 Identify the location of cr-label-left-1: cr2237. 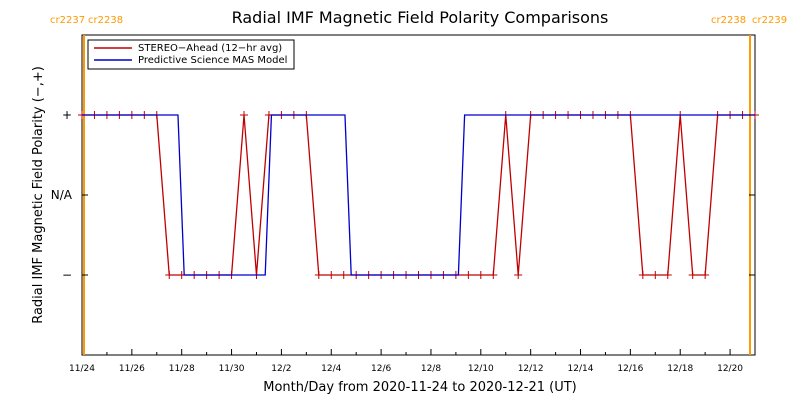
(67, 20).